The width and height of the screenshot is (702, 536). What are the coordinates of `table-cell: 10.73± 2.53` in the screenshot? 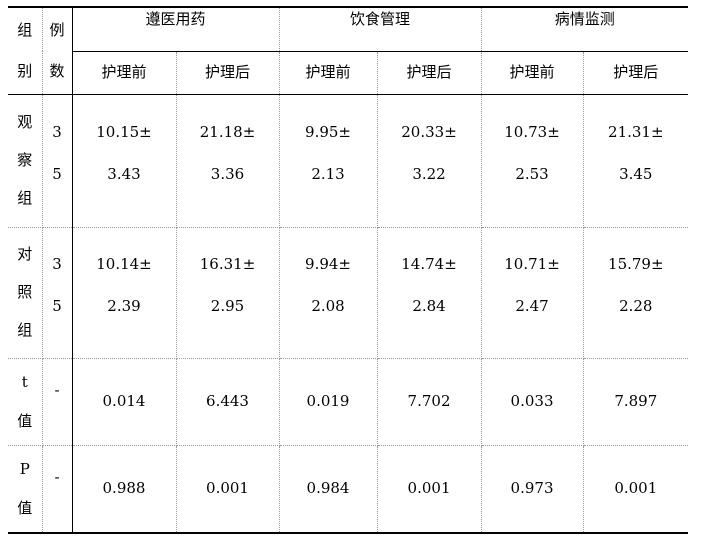 It's located at (532, 161).